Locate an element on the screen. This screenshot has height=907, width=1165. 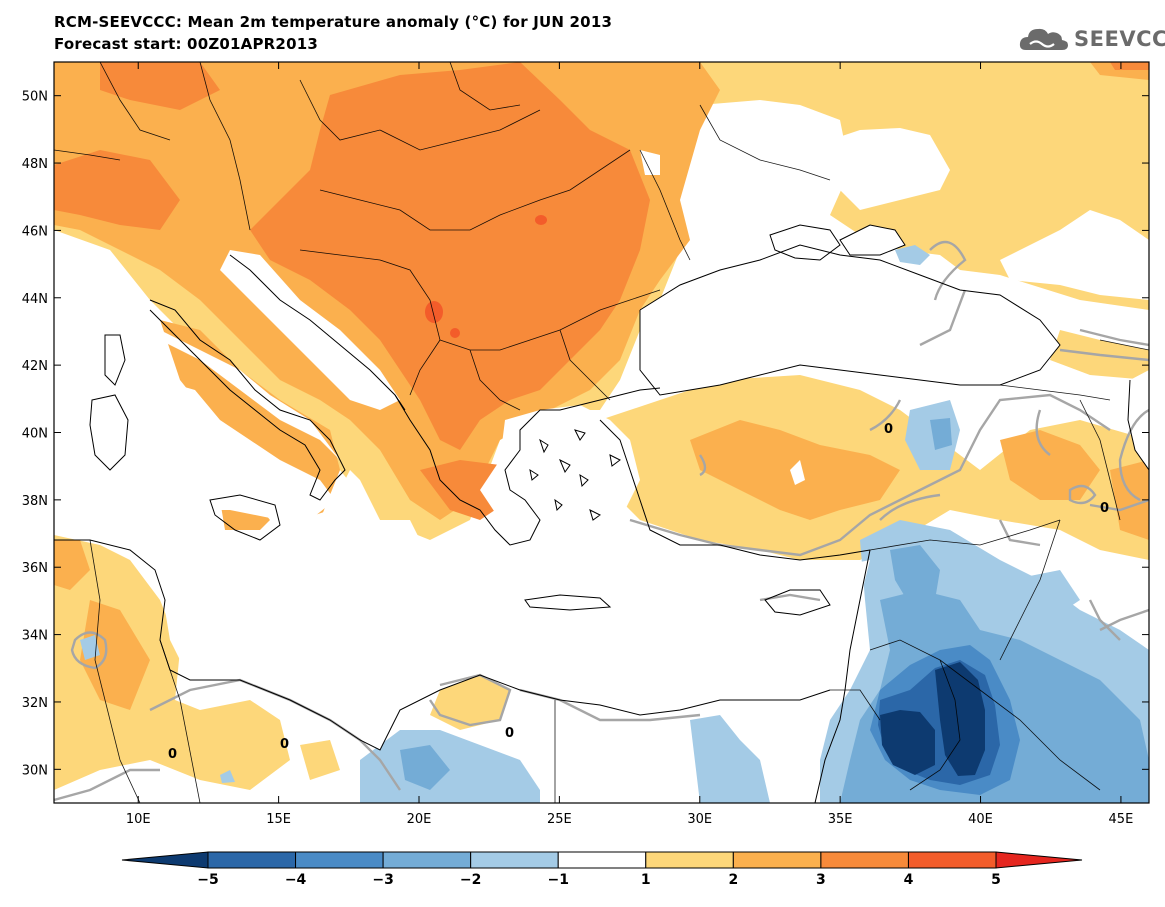
seevccc-logo: SEEVCCC is located at coordinates (1091, 39).